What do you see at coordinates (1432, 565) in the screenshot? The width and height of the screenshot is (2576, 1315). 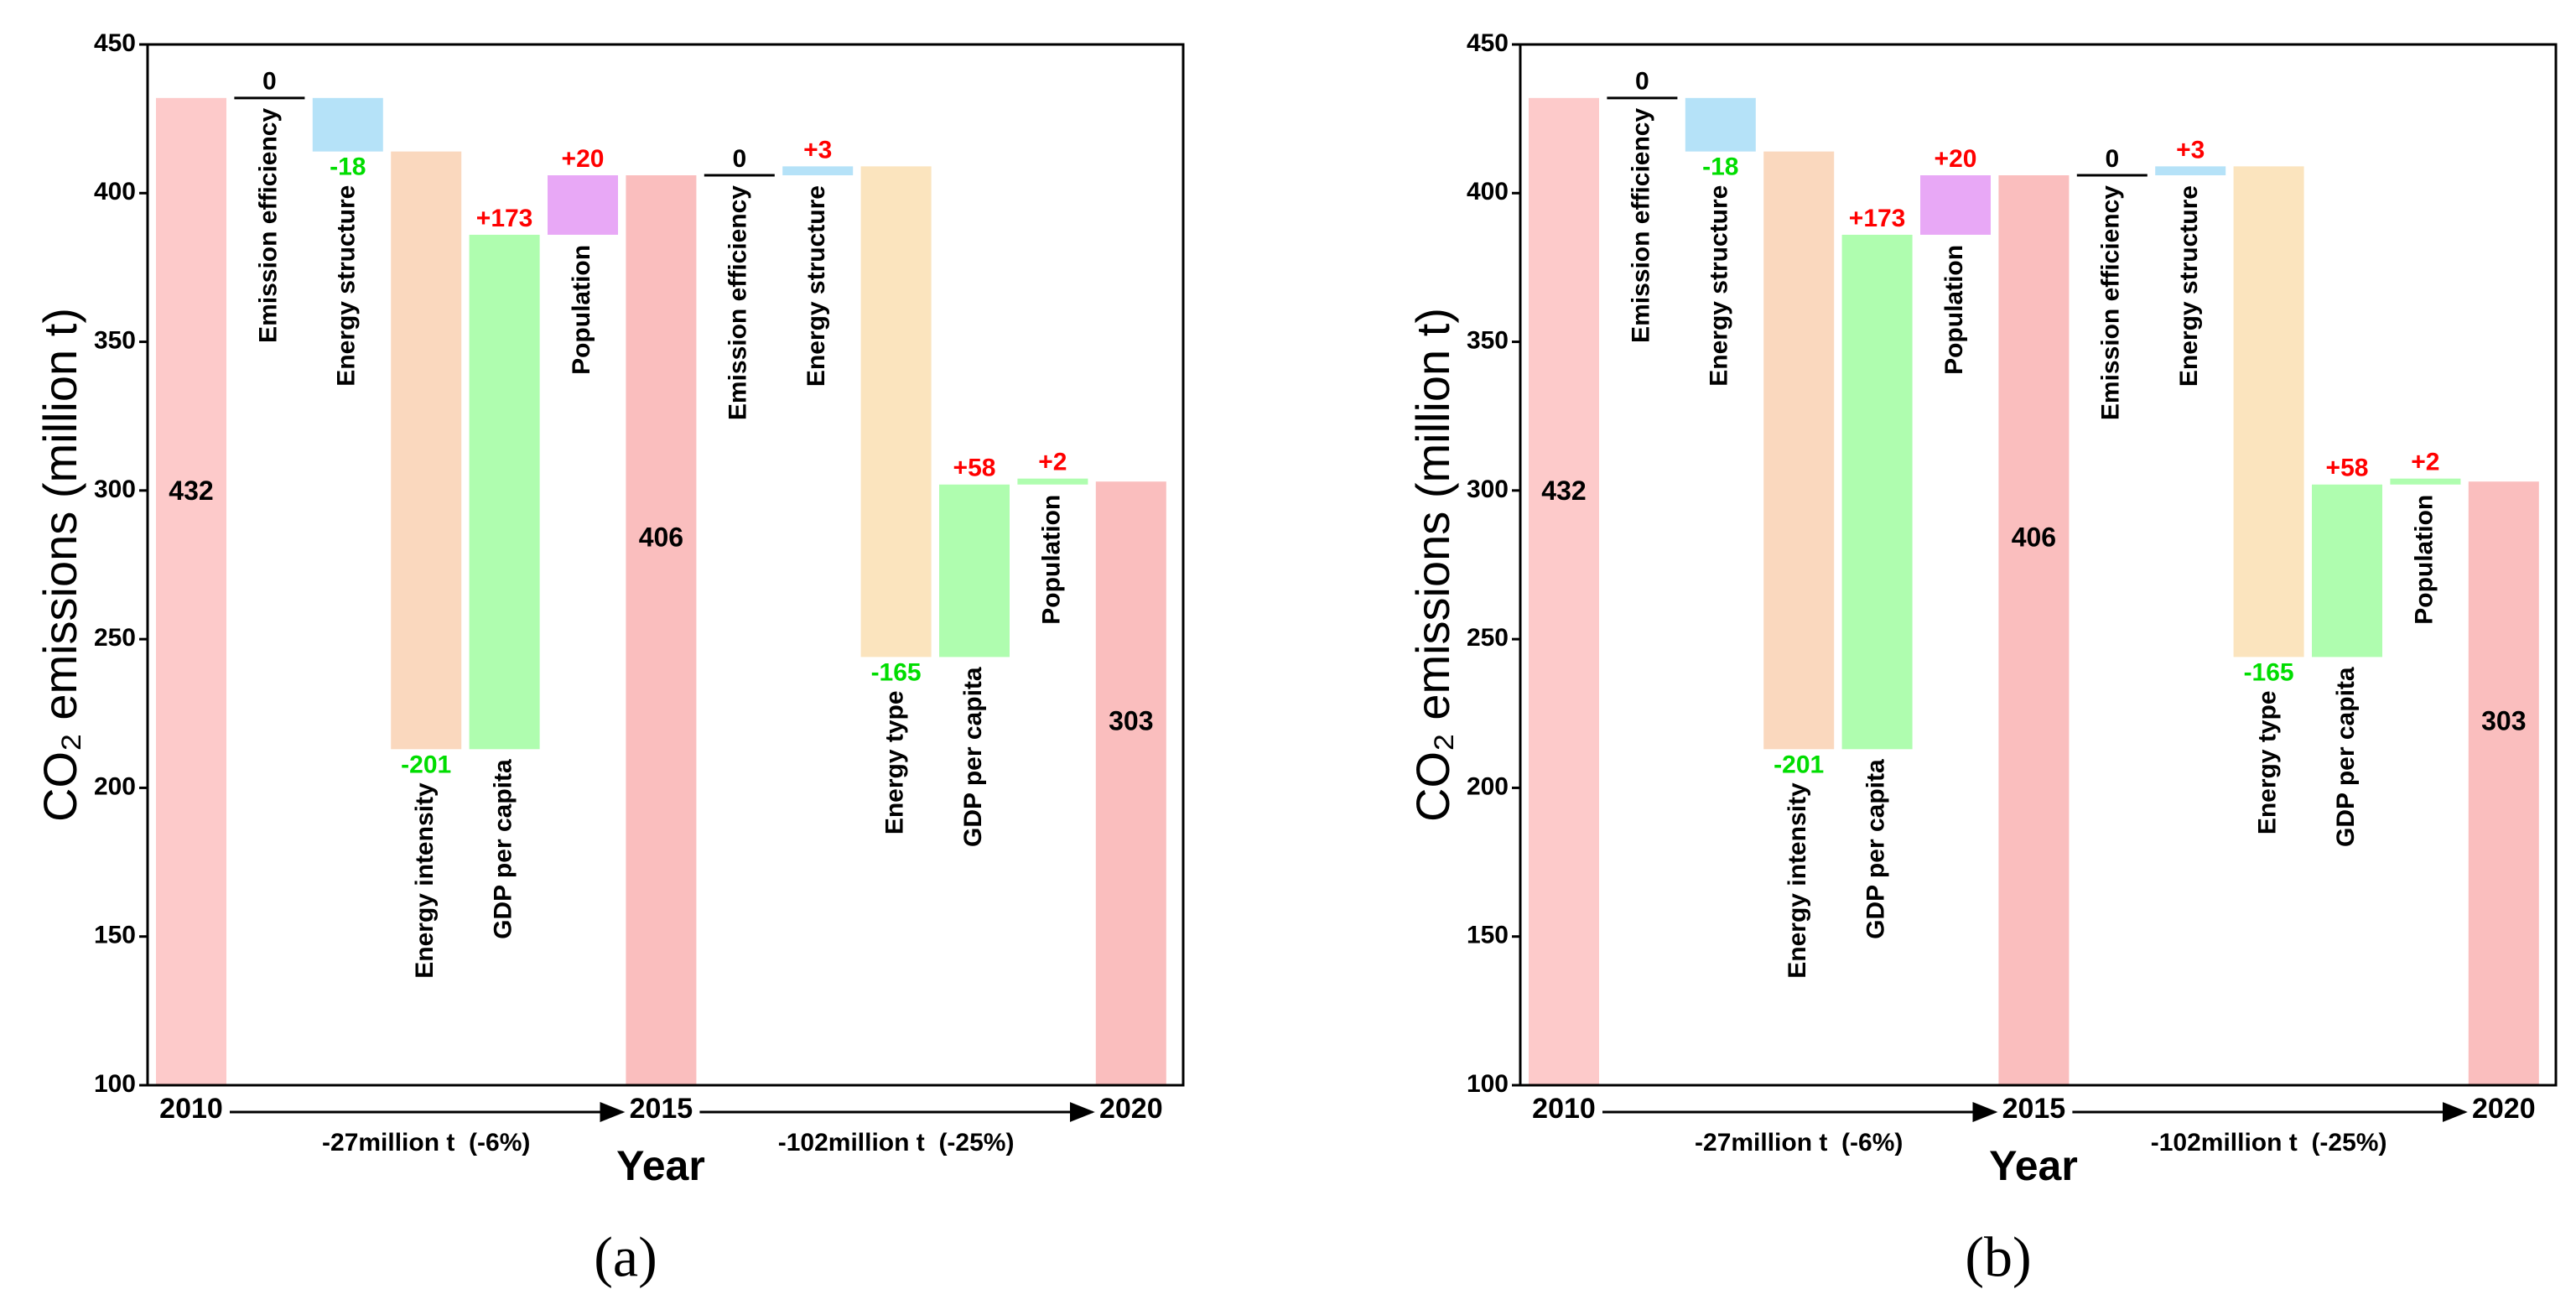 I see `y-axis-label: CO₂ emissions (million t)` at bounding box center [1432, 565].